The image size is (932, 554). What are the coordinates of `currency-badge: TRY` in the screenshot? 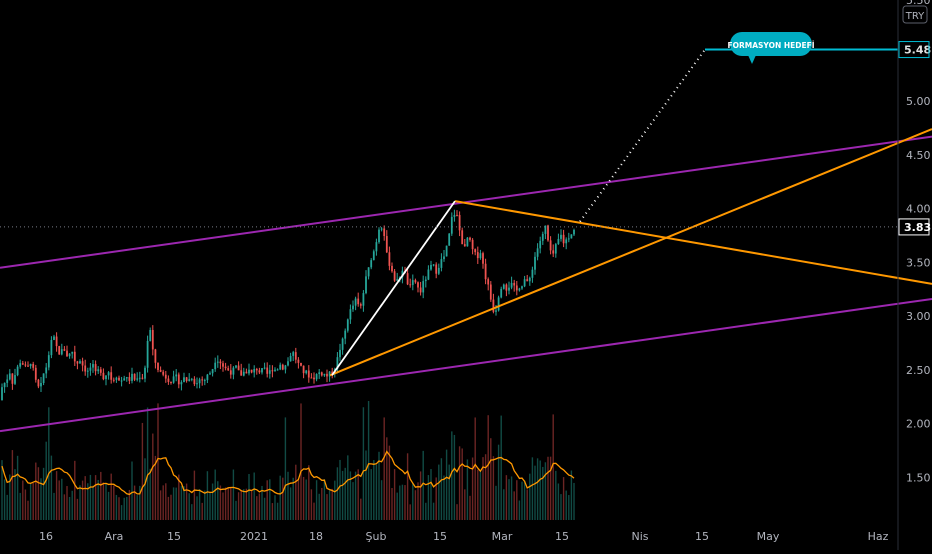 It's located at (915, 14).